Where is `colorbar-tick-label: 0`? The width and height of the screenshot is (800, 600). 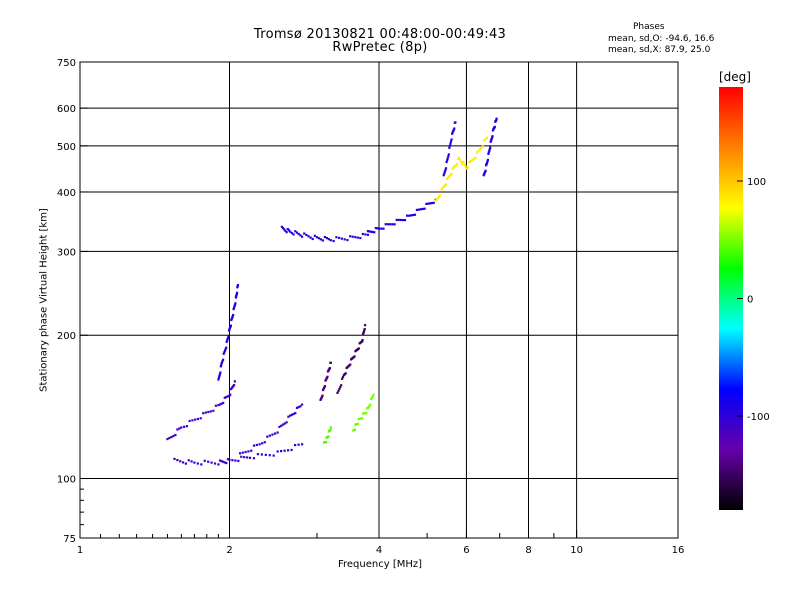
colorbar-tick-label: 0 is located at coordinates (750, 300).